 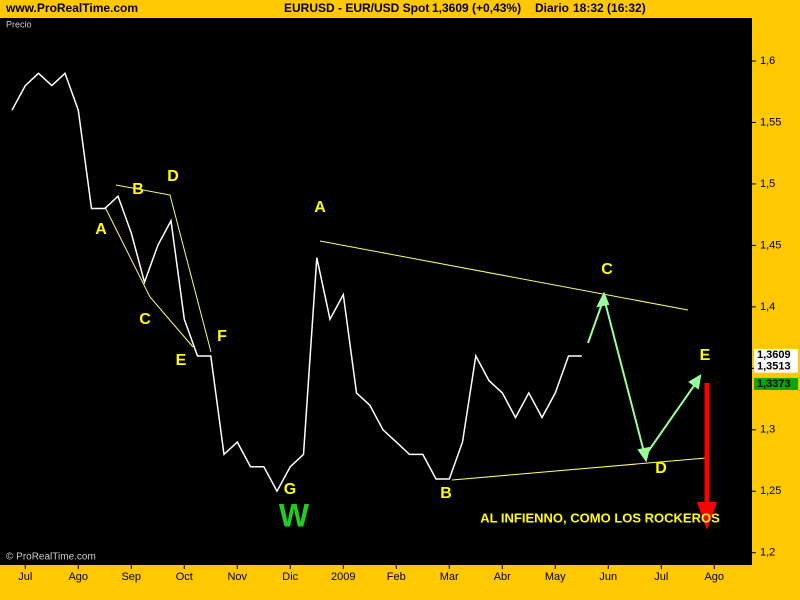 I want to click on y-tick-label: 1,4, so click(x=767, y=307).